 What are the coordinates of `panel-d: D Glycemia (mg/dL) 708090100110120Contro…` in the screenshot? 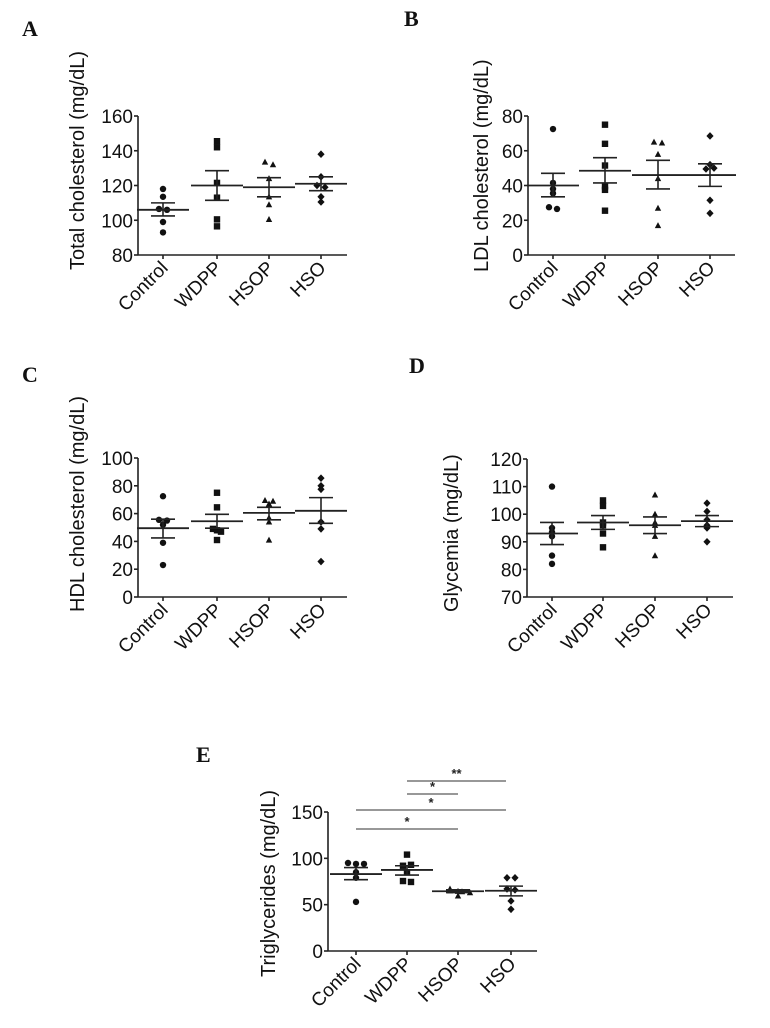 It's located at (571, 505).